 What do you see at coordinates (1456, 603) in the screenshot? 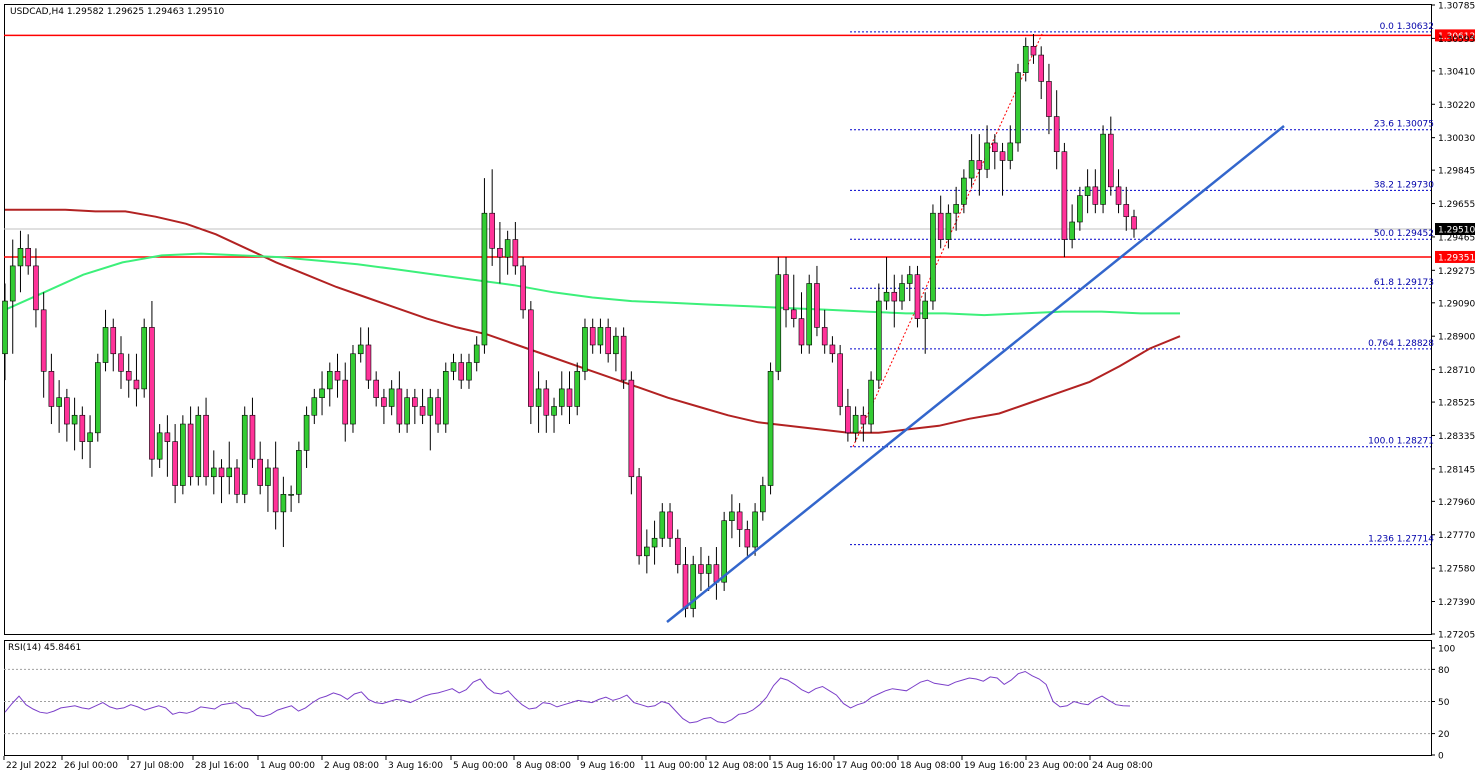
I see `price-tick-label: 1.27390` at bounding box center [1456, 603].